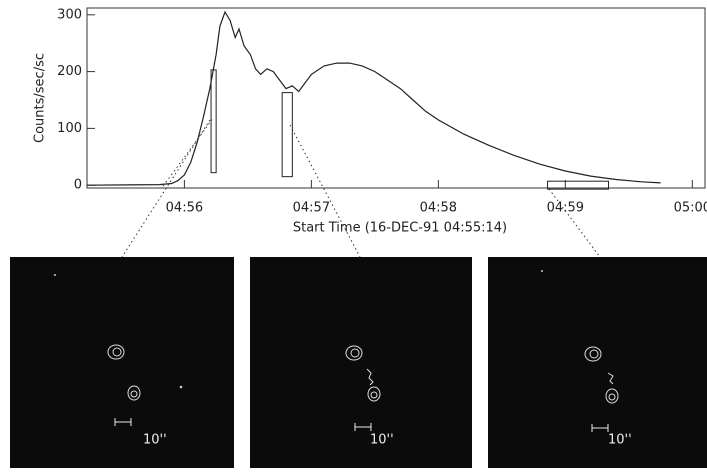  Describe the element at coordinates (311, 208) in the screenshot. I see `x-tick-label: 04:57` at that location.